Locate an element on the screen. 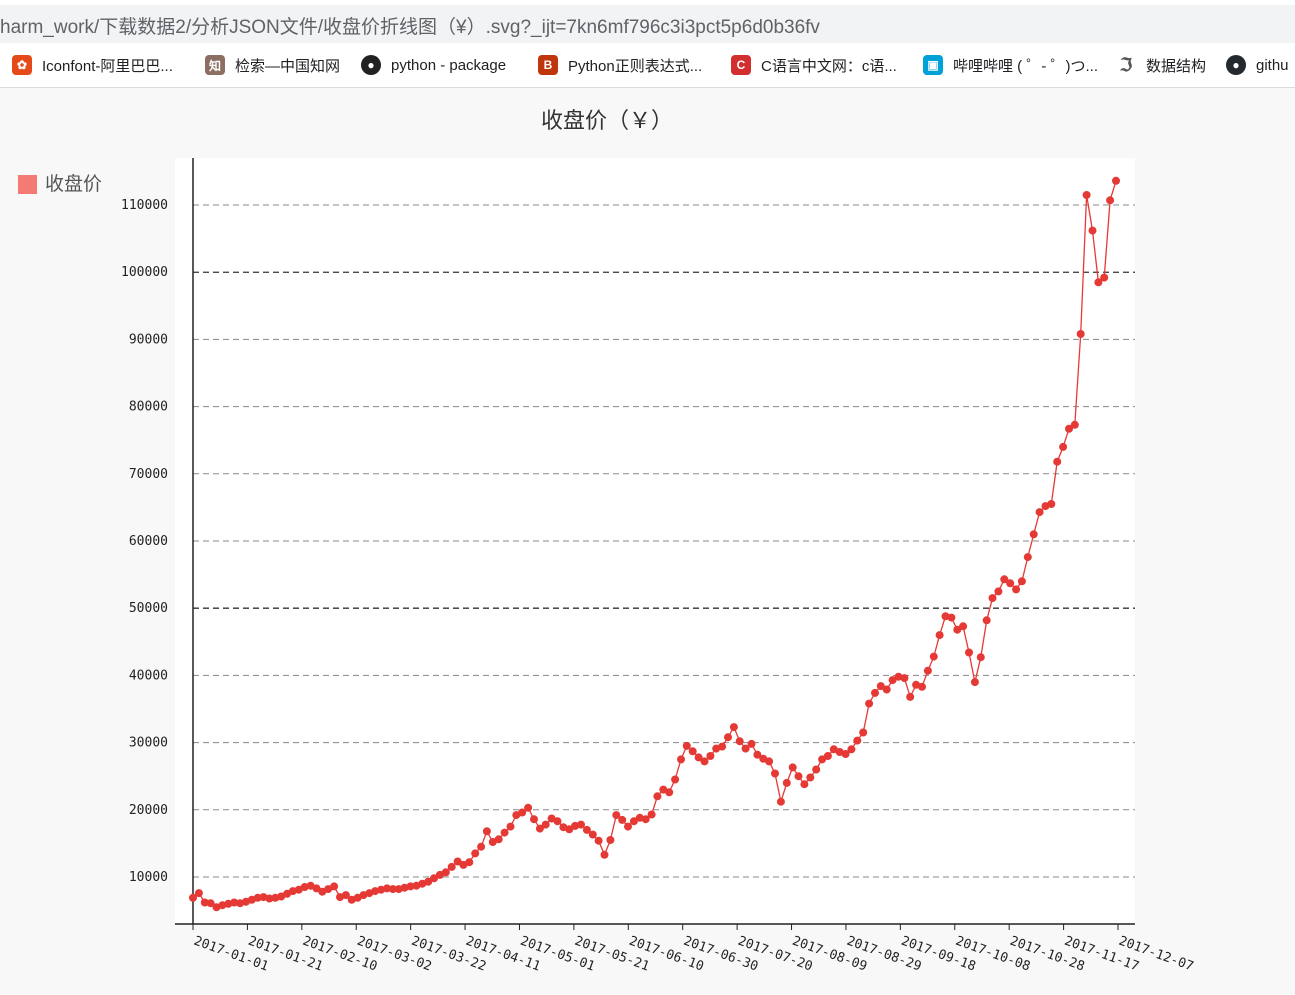 The image size is (1295, 995). bookmark-cnki: 知 检索—中国知网 is located at coordinates (272, 65).